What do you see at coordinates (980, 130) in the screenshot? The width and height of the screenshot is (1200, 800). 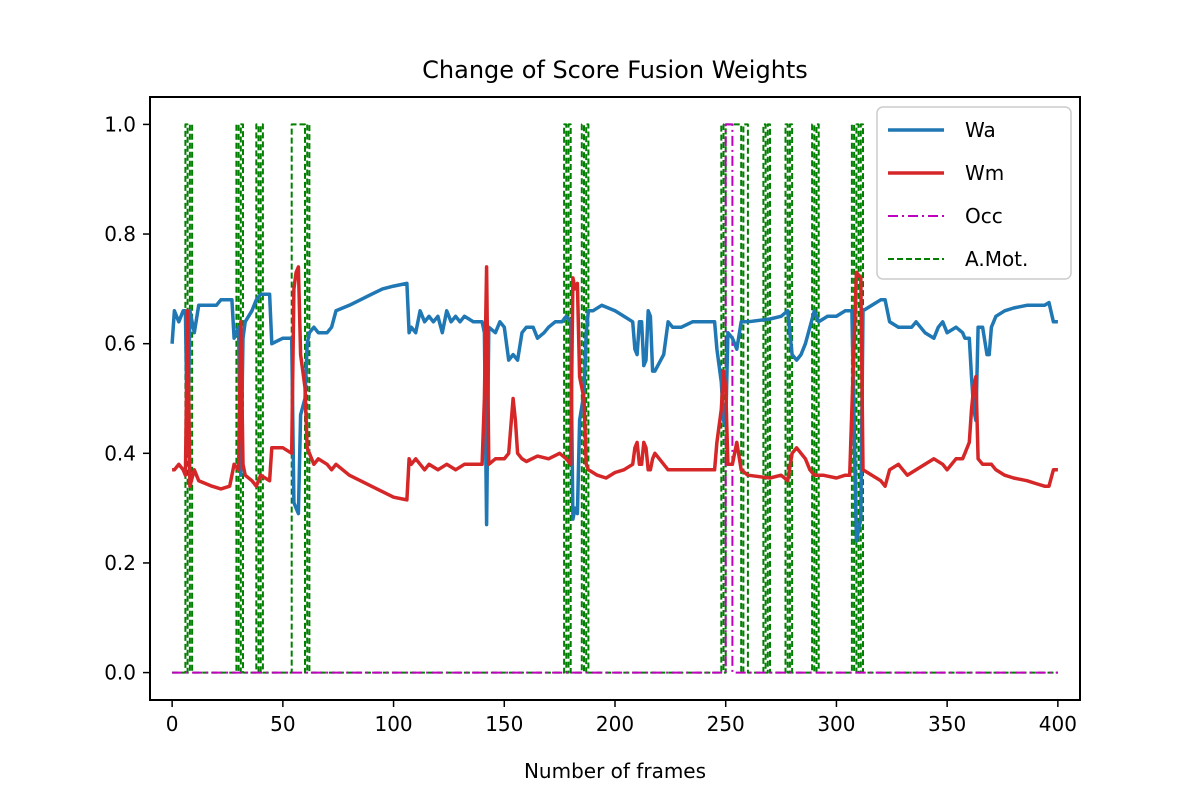 I see `legend-label: Wa` at bounding box center [980, 130].